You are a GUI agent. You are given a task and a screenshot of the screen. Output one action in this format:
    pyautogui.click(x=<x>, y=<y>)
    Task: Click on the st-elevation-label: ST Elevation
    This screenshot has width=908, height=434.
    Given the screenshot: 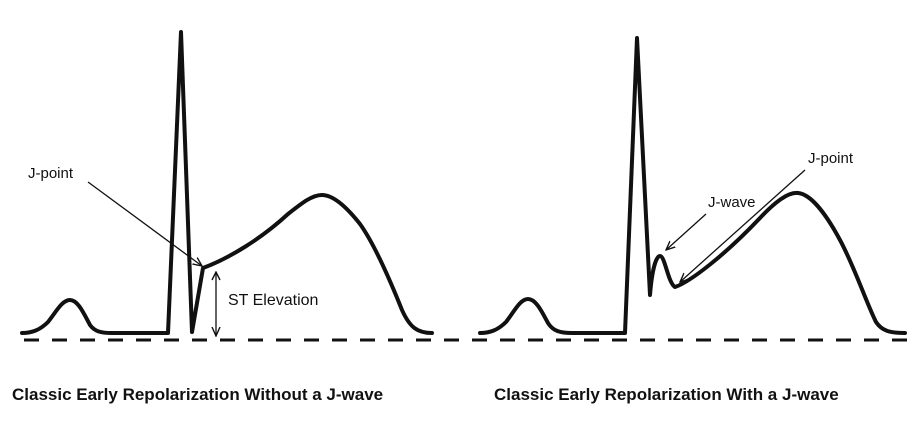 What is the action you would take?
    pyautogui.click(x=273, y=300)
    